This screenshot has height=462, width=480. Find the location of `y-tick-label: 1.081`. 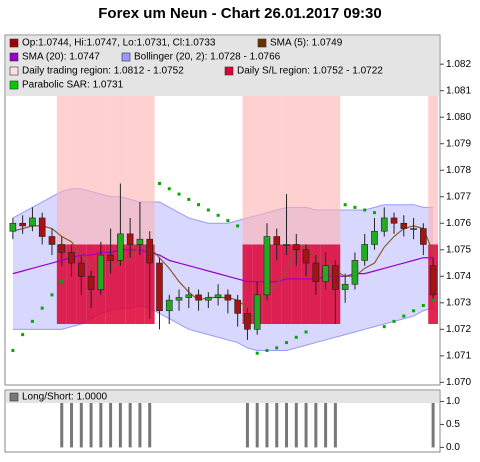

y-tick-label: 1.081 is located at coordinates (458, 90).